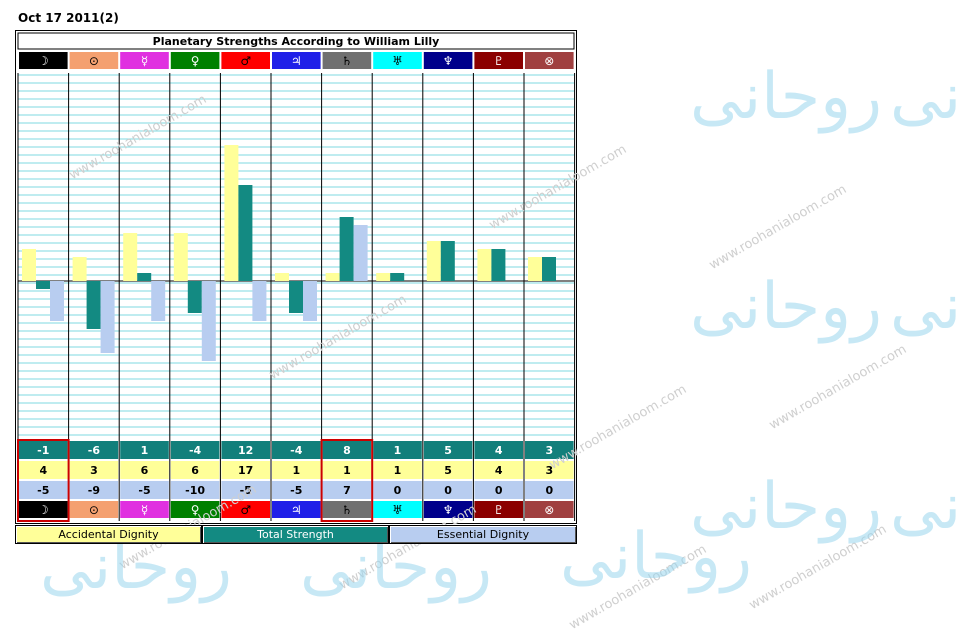 This screenshot has width=957, height=633. What do you see at coordinates (448, 450) in the screenshot?
I see `value-label-total: 5` at bounding box center [448, 450].